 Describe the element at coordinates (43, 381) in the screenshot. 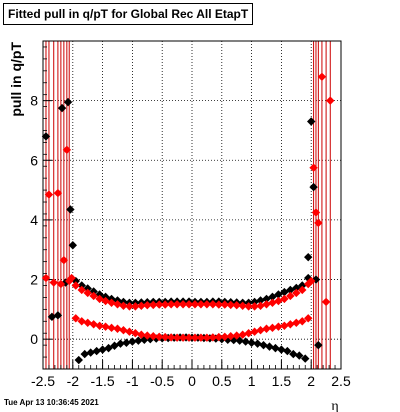

I see `x-tick-label: -2.5` at that location.